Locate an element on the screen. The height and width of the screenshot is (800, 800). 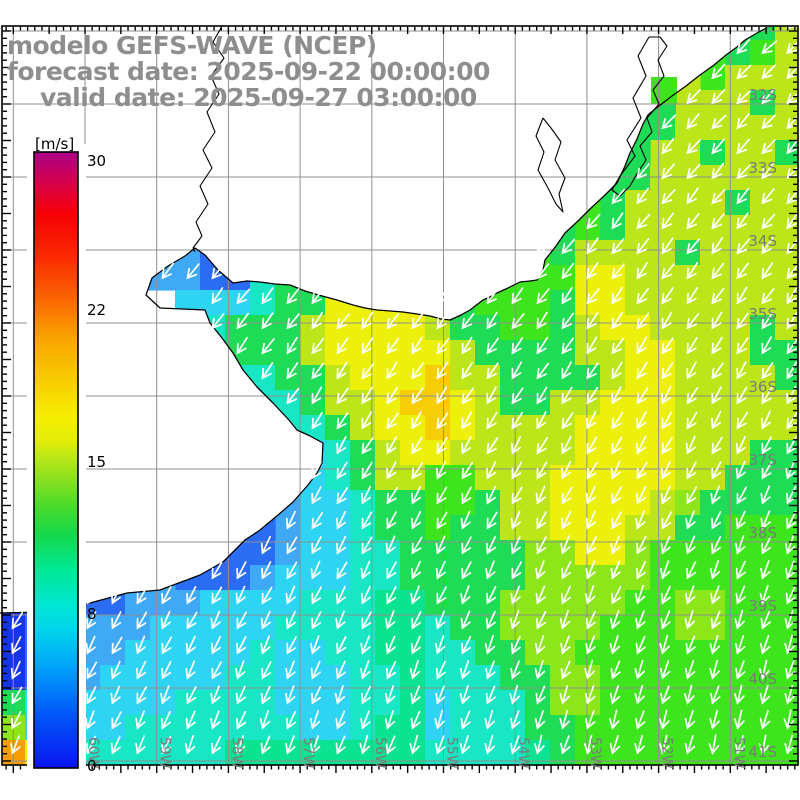
lon-label: 56W is located at coordinates (380, 753).